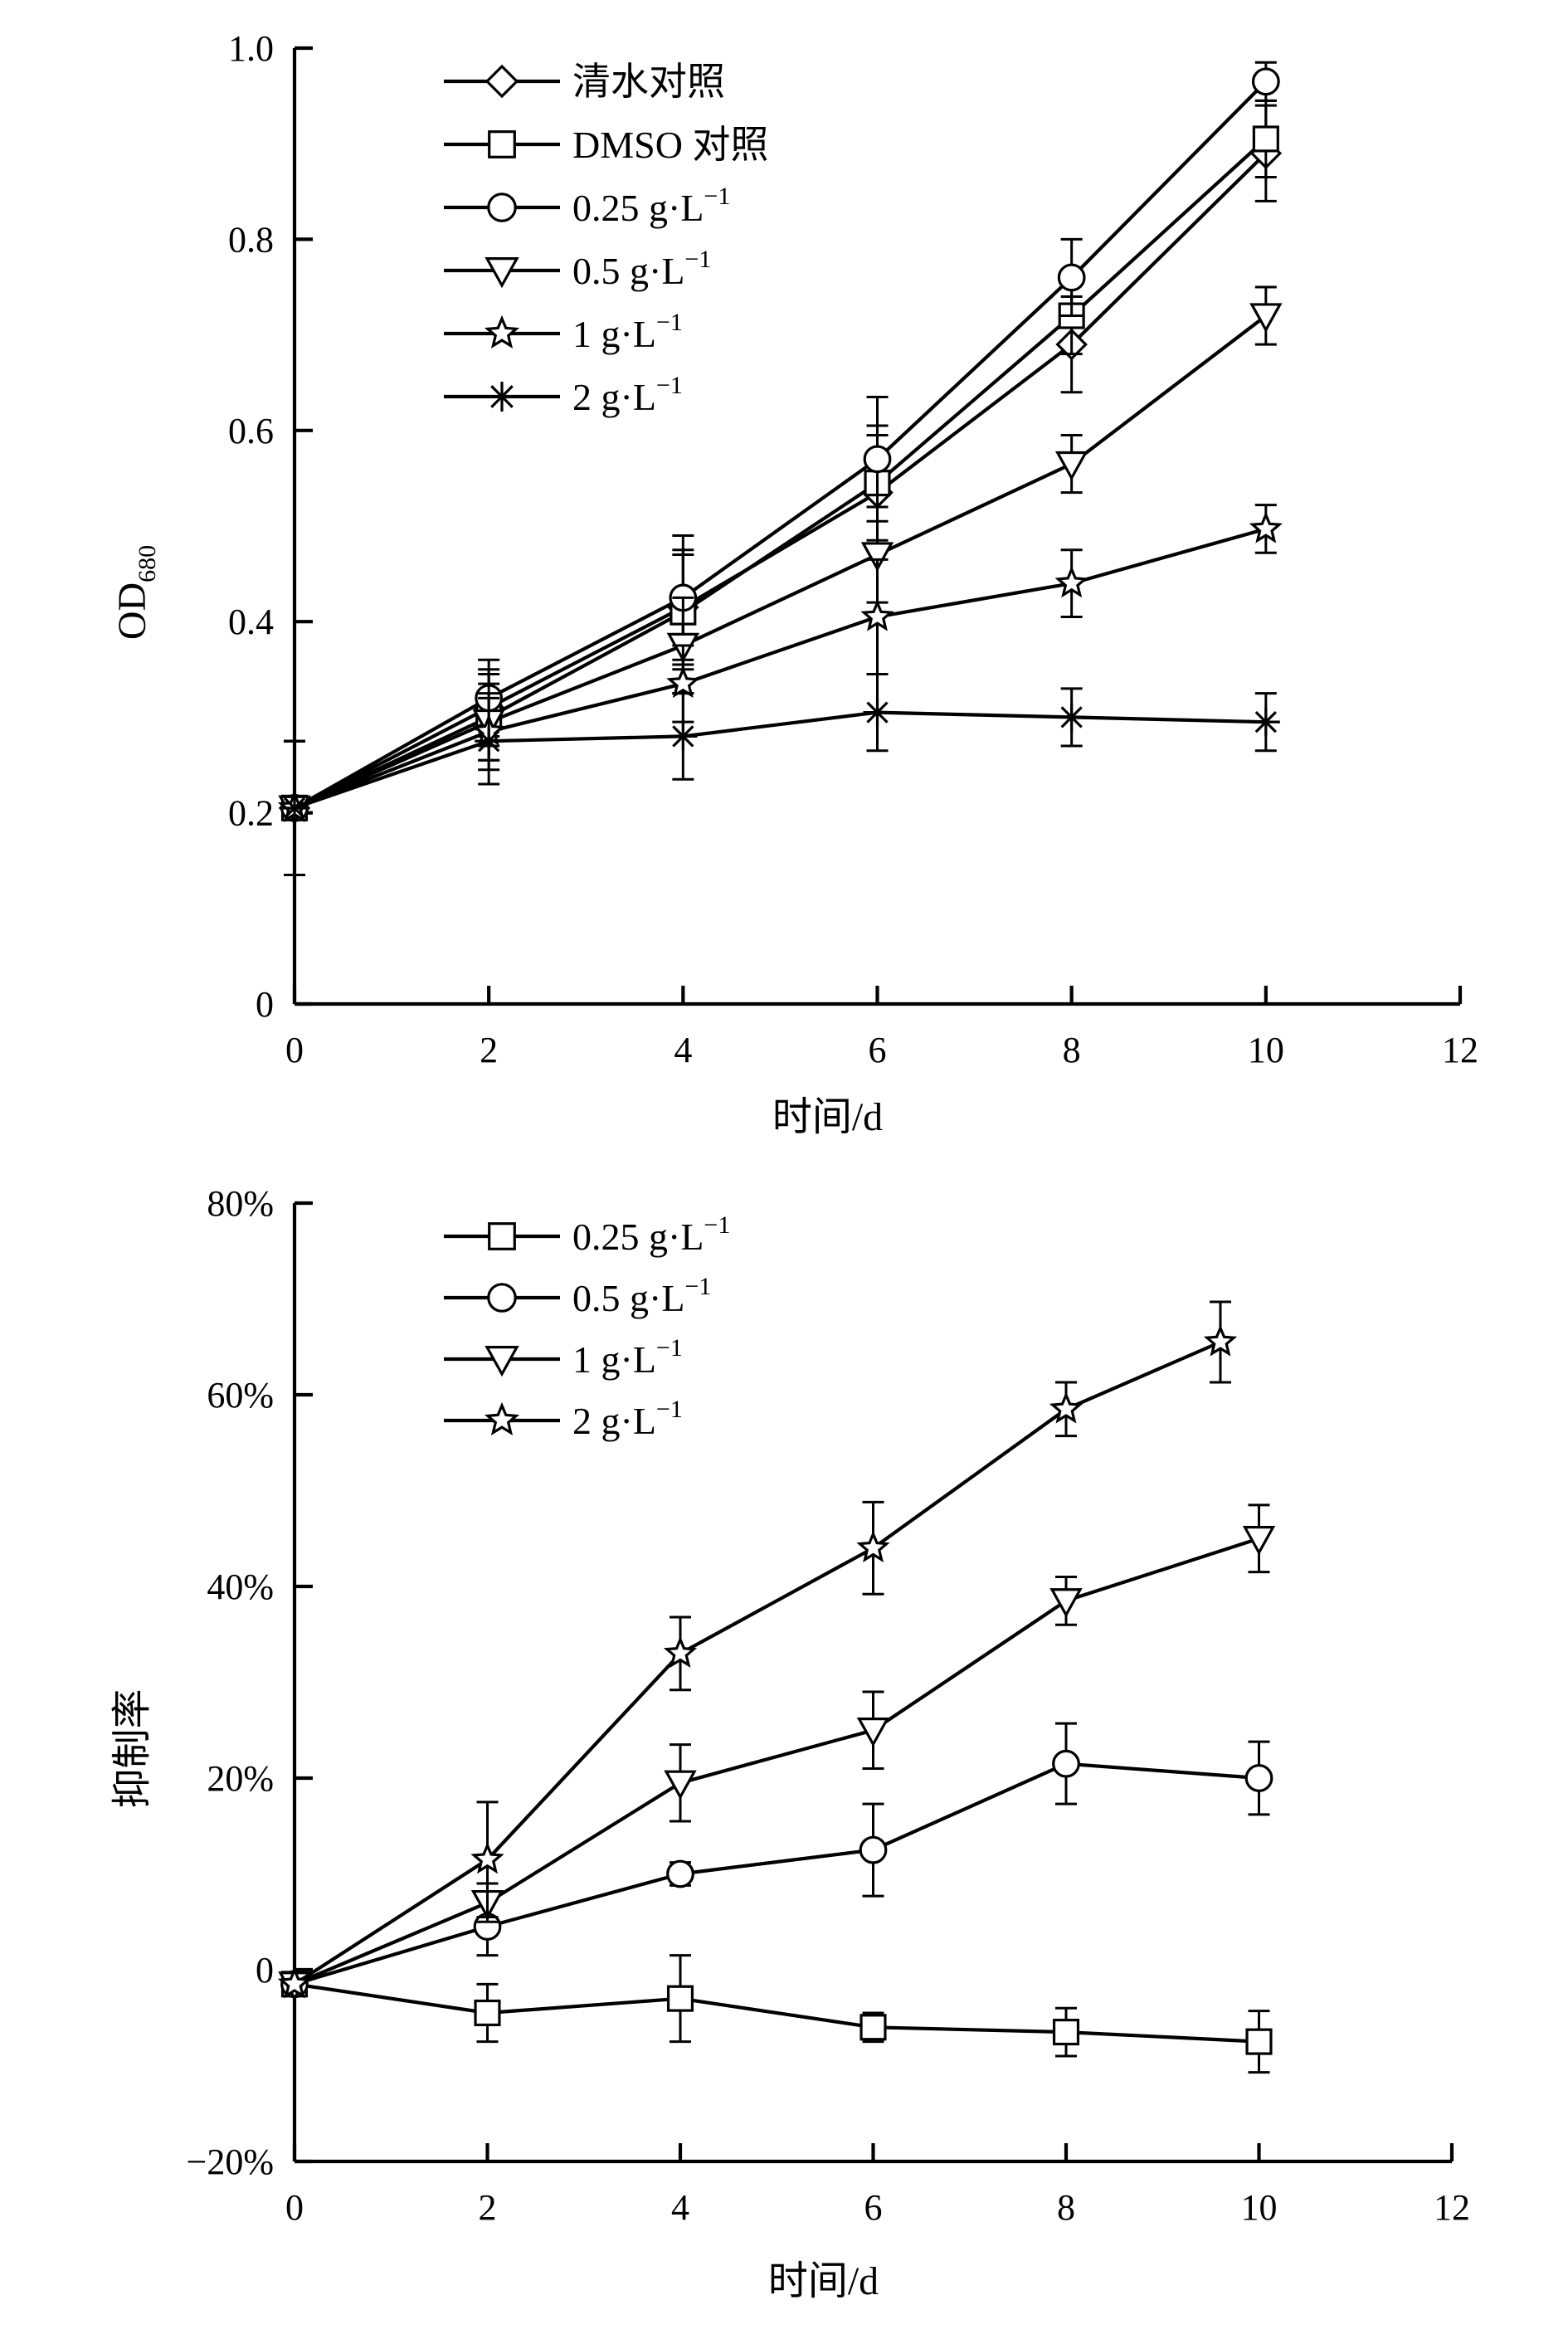 The width and height of the screenshot is (1568, 2339). I want to click on legend-label: 1 g·L−1, so click(627, 1357).